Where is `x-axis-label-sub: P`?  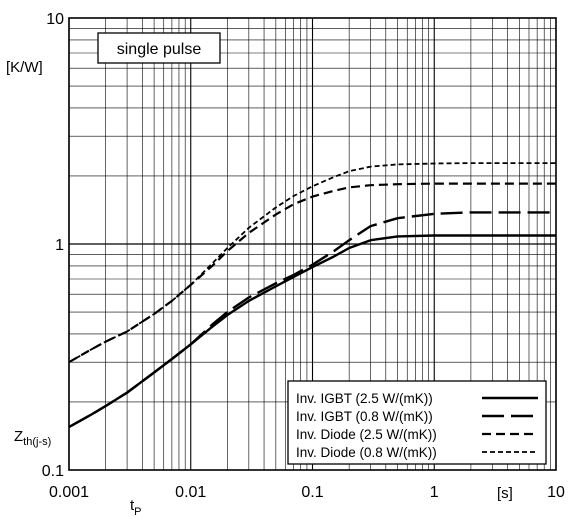
x-axis-label-sub: P is located at coordinates (137, 512).